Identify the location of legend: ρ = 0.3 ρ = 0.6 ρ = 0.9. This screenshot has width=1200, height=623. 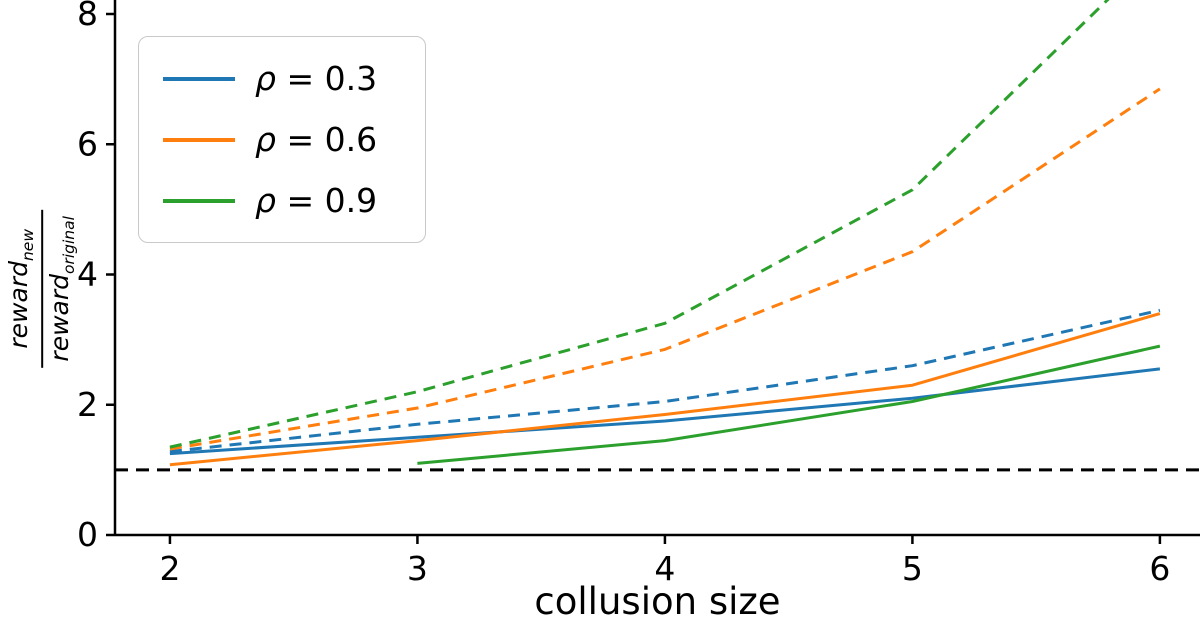
(282, 139).